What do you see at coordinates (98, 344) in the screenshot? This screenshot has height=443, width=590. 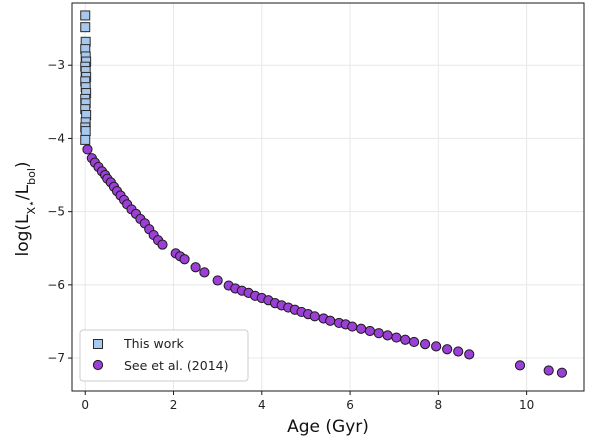 I see `legend-marker-this-work` at bounding box center [98, 344].